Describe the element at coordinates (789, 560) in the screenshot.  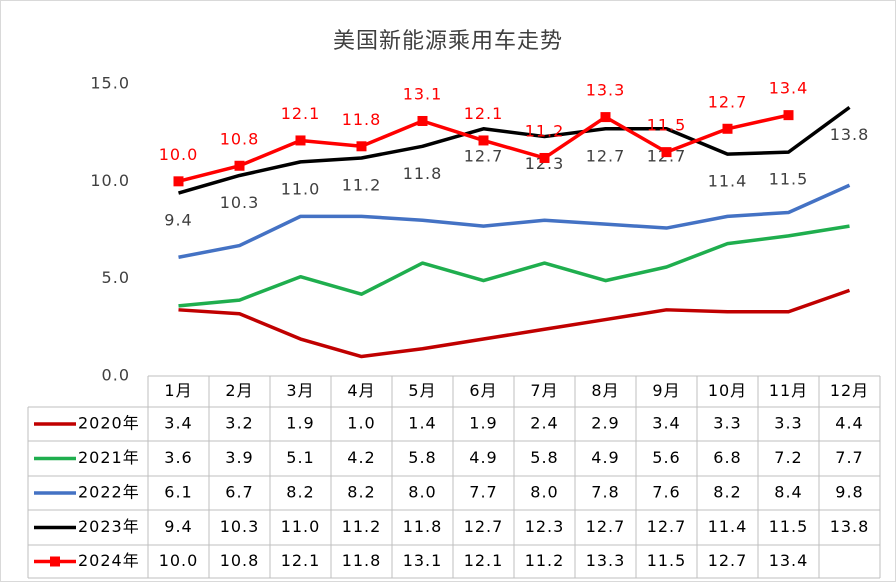
I see `table-cell: 13.4` at that location.